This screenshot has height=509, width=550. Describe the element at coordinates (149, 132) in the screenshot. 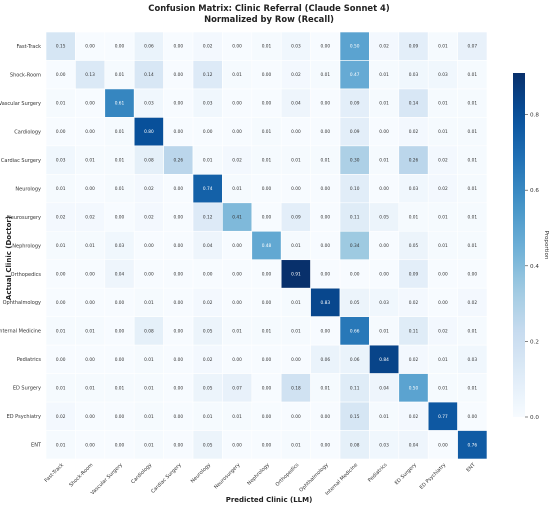

I see `cell-value-label: 0.80` at that location.